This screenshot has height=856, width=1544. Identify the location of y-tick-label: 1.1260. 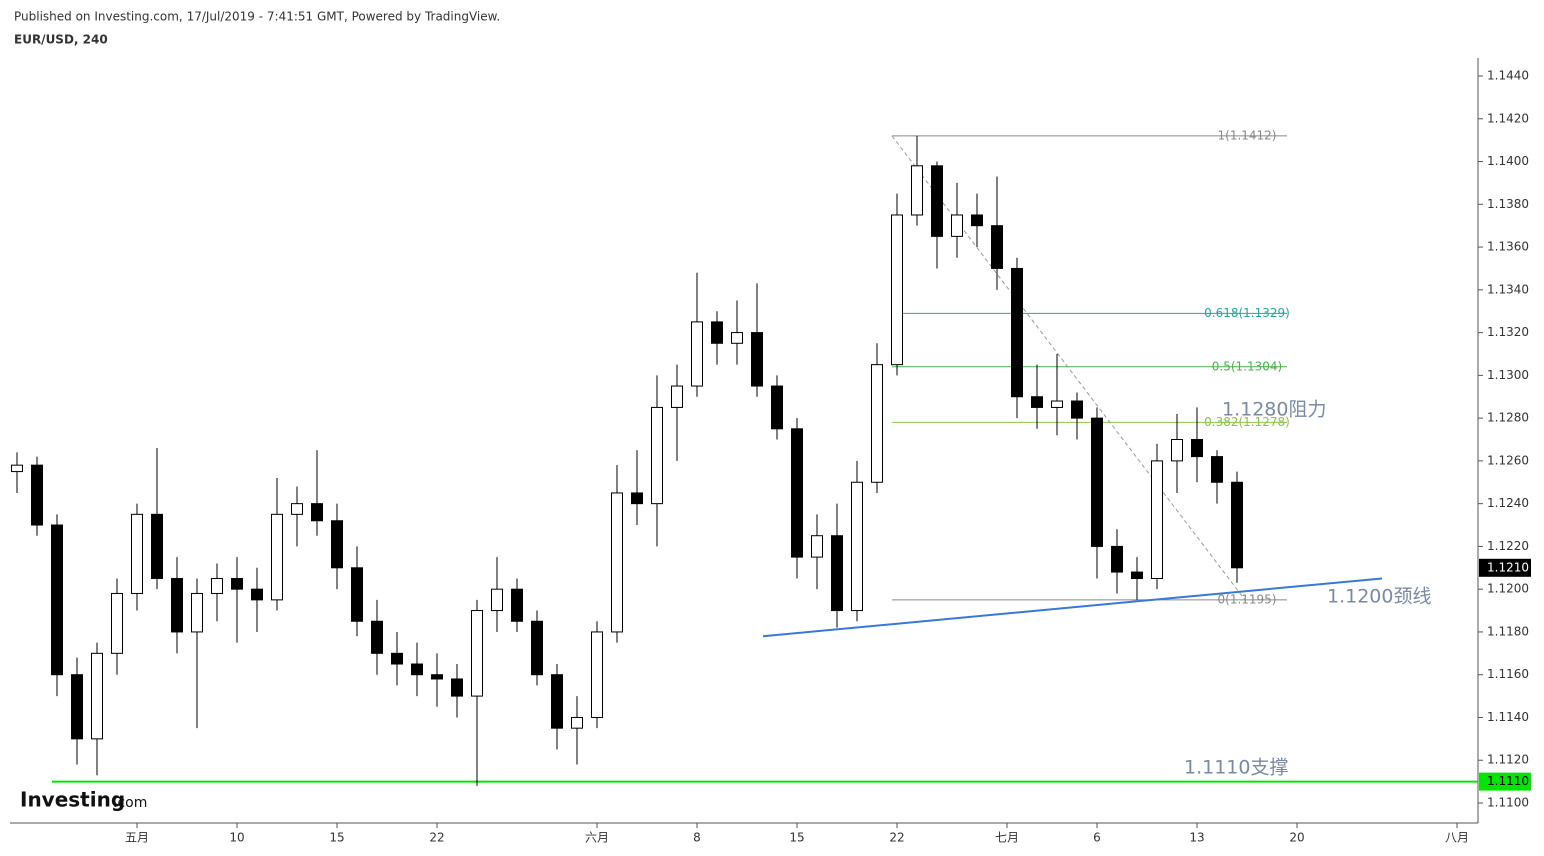
(1508, 460).